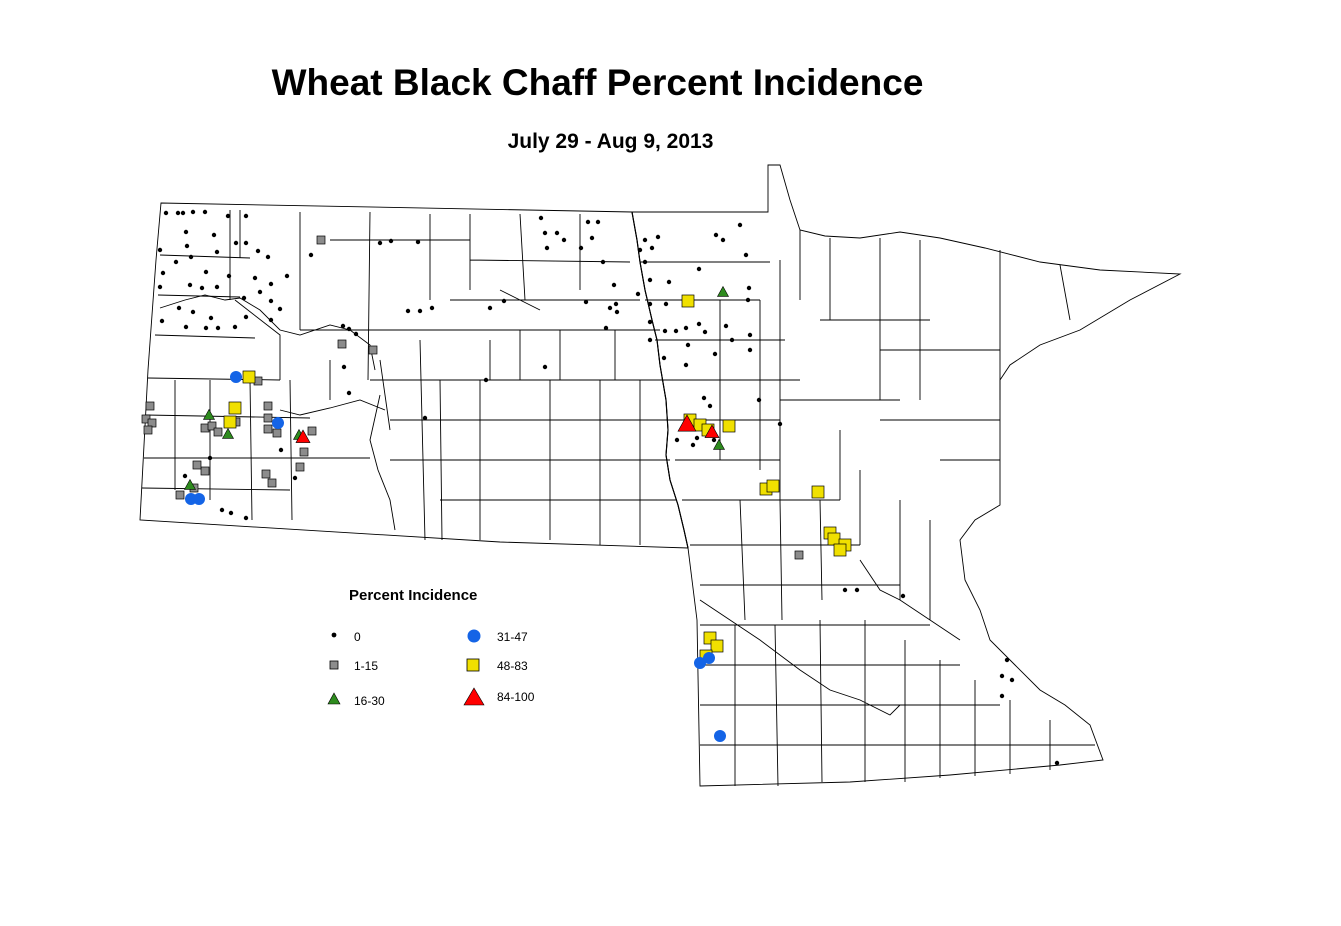  Describe the element at coordinates (413, 595) in the screenshot. I see `legend-title: Percent Incidence` at that location.